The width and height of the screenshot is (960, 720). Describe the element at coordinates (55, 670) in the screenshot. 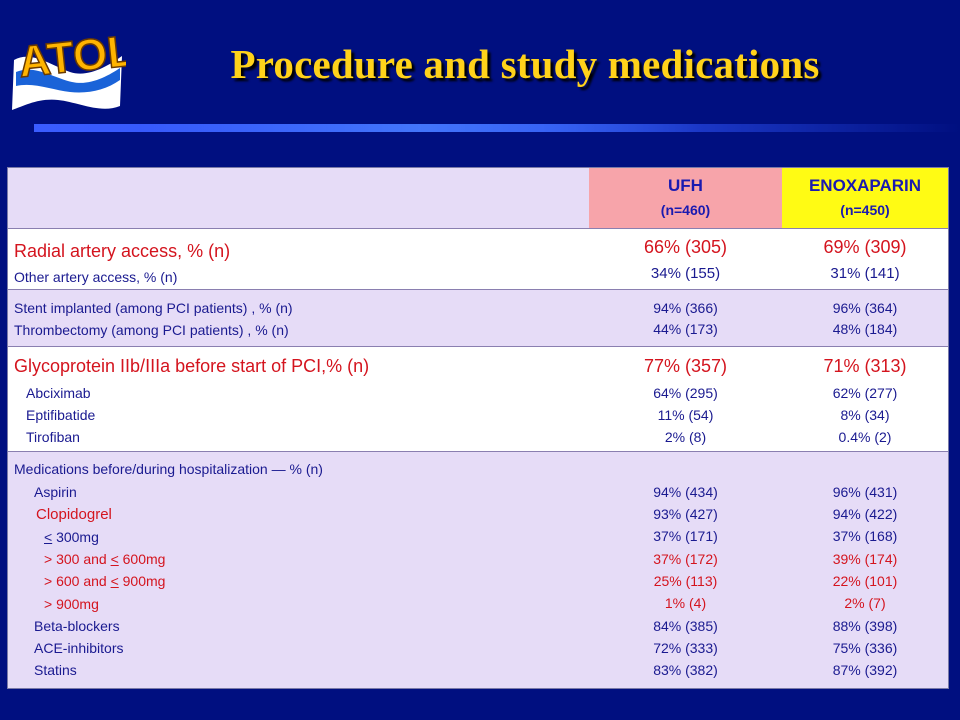

I see `table-row-label: Statins` at that location.